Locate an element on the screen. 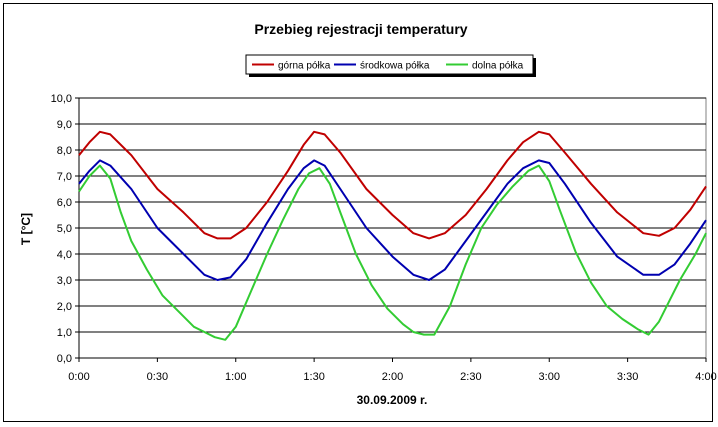 The height and width of the screenshot is (427, 718). y-tick-label: 5,0 is located at coordinates (64, 229).